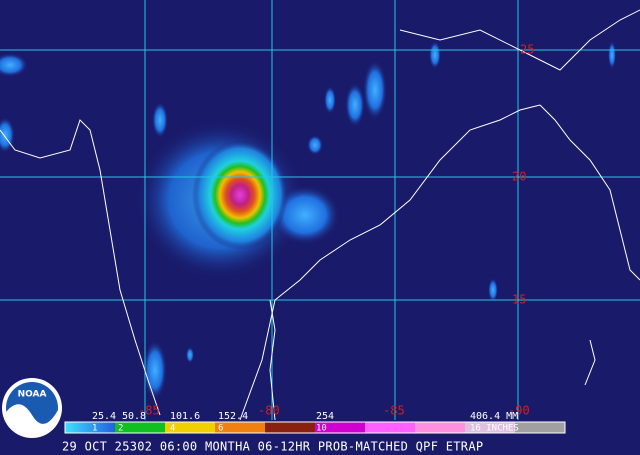  What do you see at coordinates (172, 429) in the screenshot?
I see `legend-inch: 4` at bounding box center [172, 429].